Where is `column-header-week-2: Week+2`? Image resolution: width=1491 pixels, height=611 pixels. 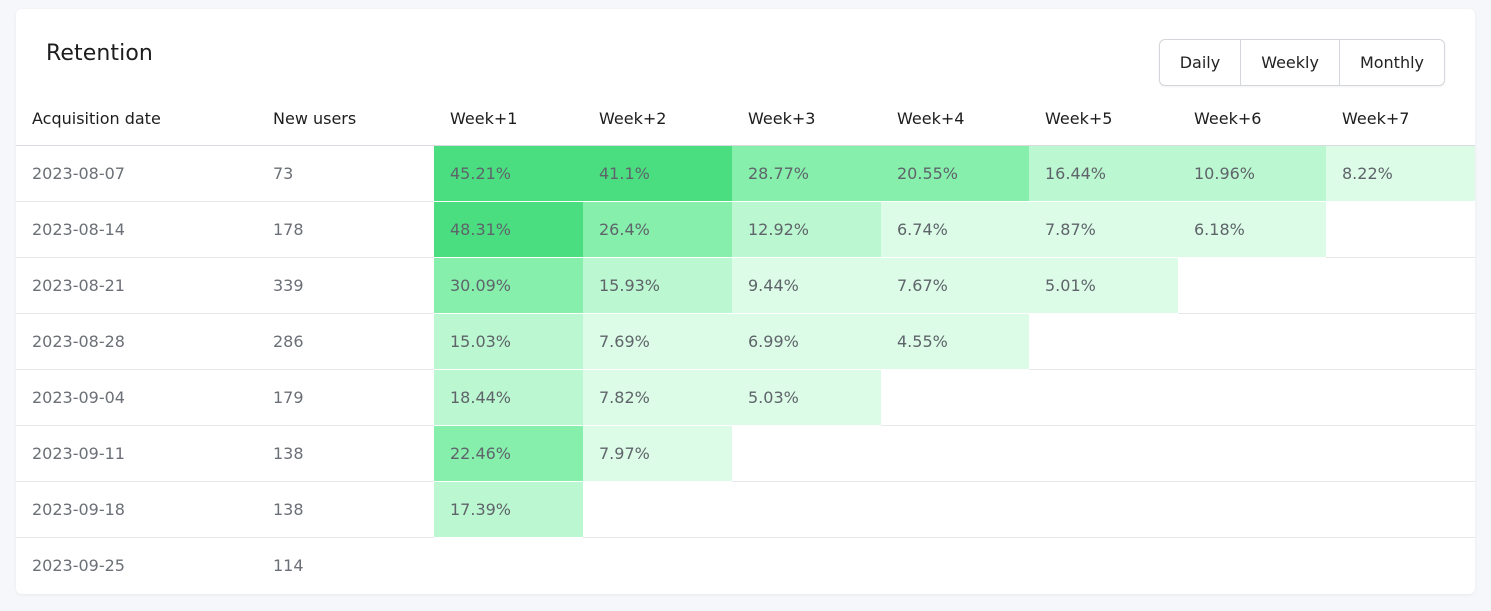
column-header-week-2: Week+2 is located at coordinates (657, 118).